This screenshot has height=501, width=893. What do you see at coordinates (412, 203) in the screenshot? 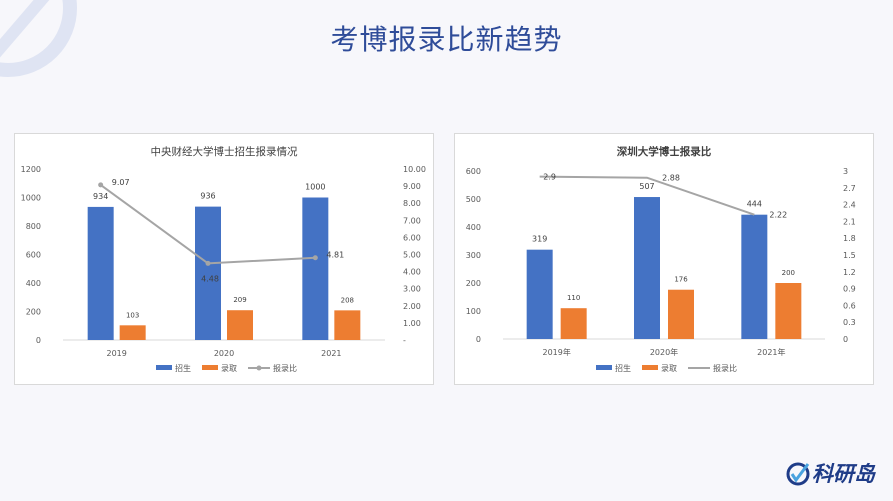
I see `y2-tick-label: 8.00` at bounding box center [412, 203].